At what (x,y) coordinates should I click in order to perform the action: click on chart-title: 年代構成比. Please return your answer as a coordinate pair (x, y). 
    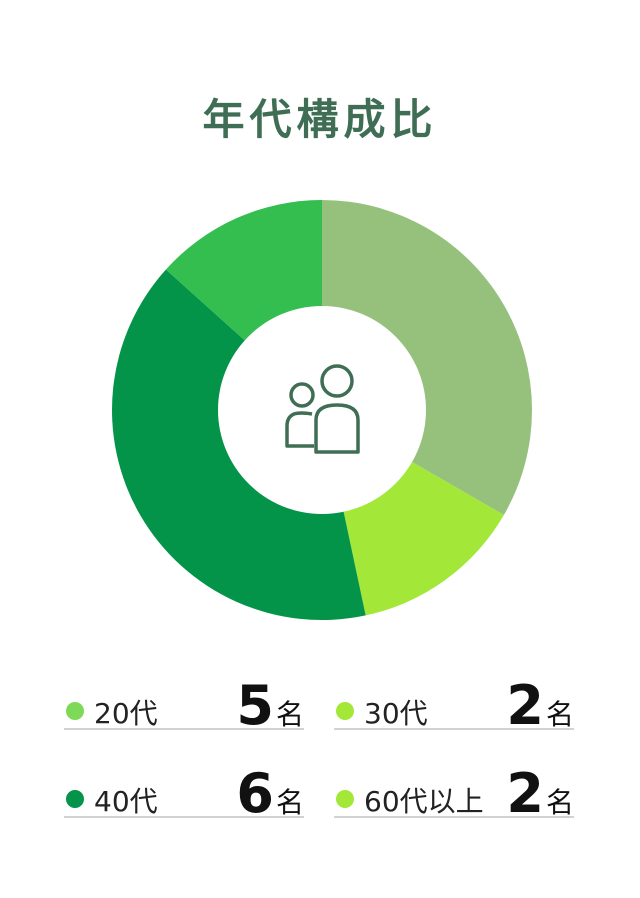
    Looking at the image, I should click on (320, 119).